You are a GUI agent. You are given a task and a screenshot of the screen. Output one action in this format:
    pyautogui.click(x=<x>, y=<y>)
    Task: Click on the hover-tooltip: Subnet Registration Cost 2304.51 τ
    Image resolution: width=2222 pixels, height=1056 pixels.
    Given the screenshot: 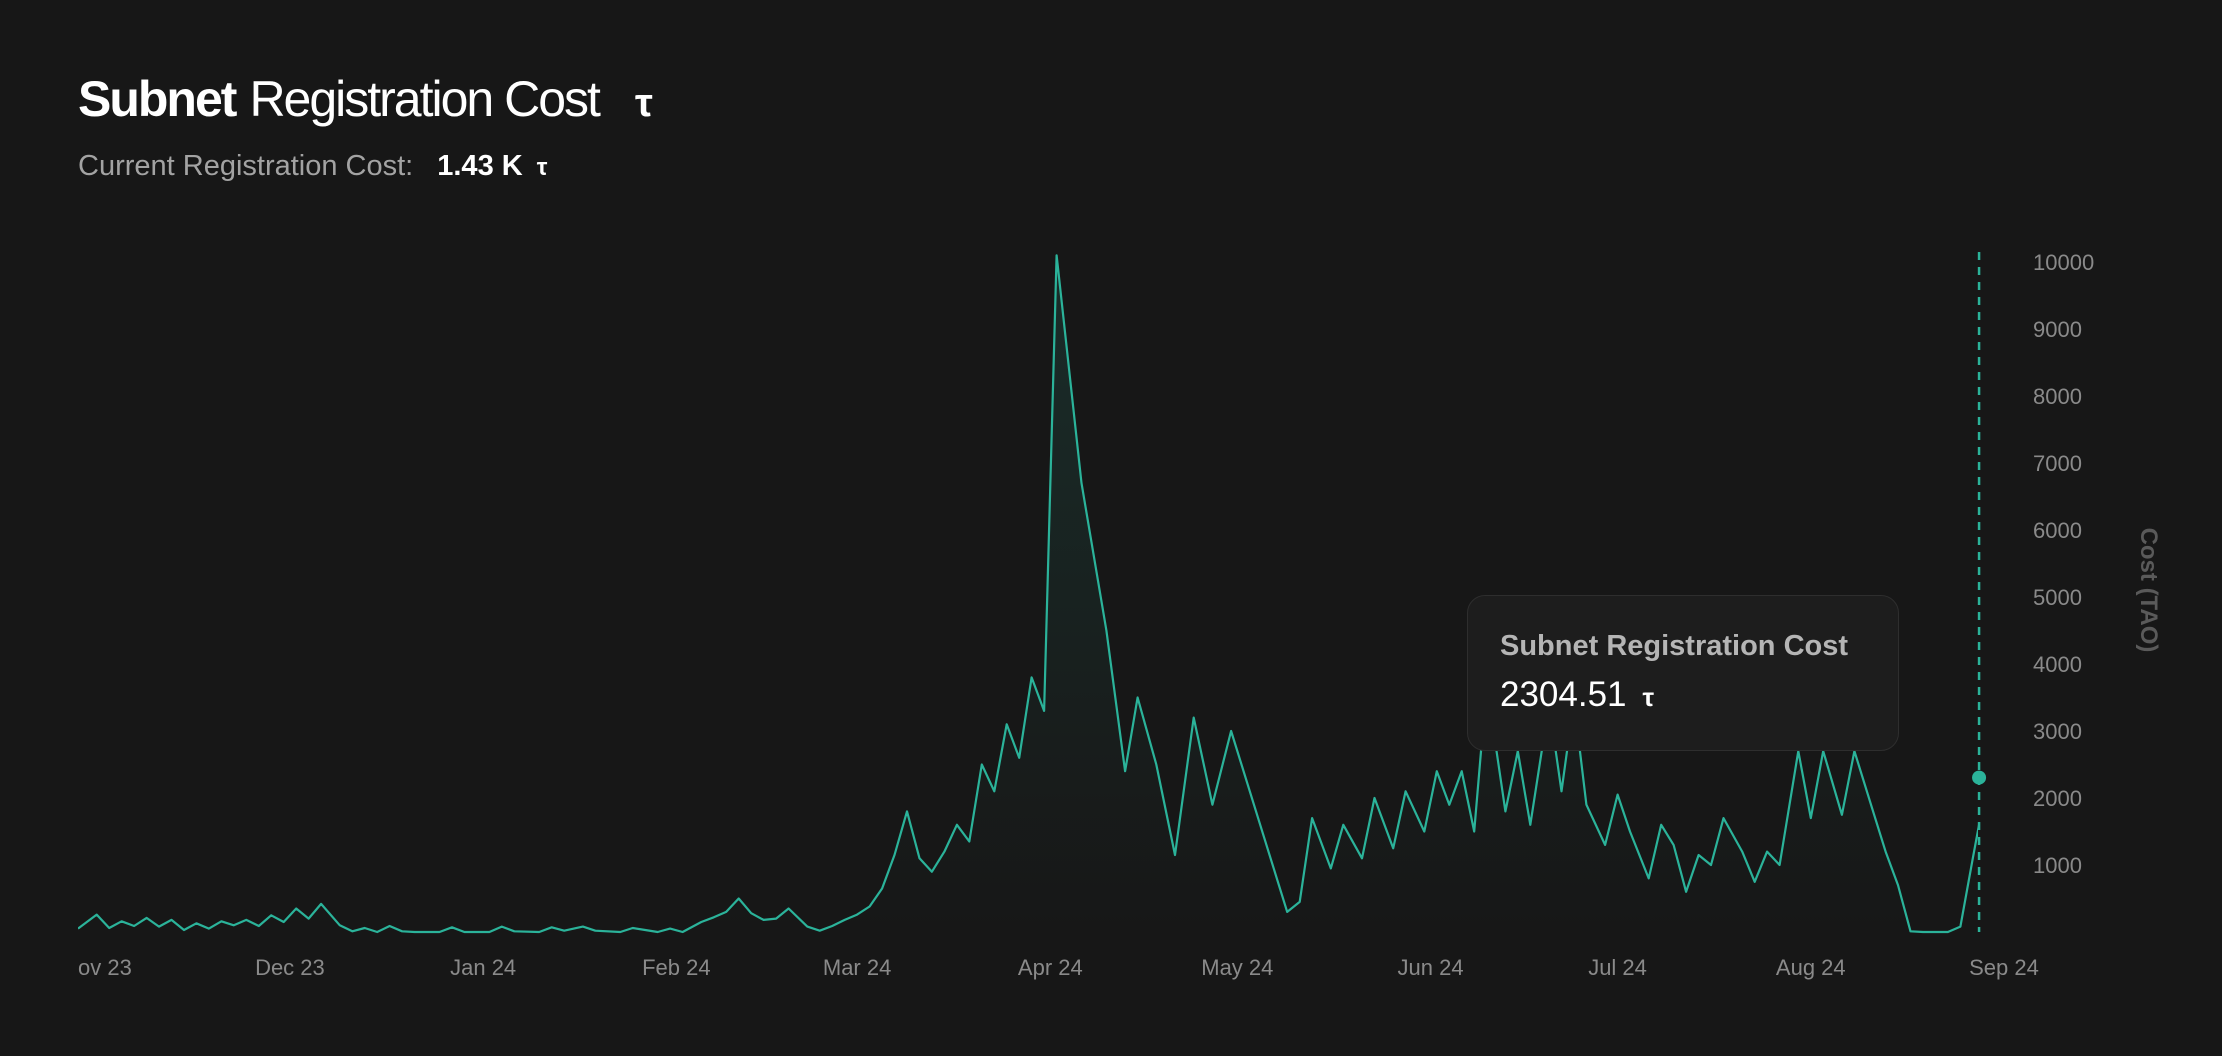 What is the action you would take?
    pyautogui.click(x=1683, y=673)
    